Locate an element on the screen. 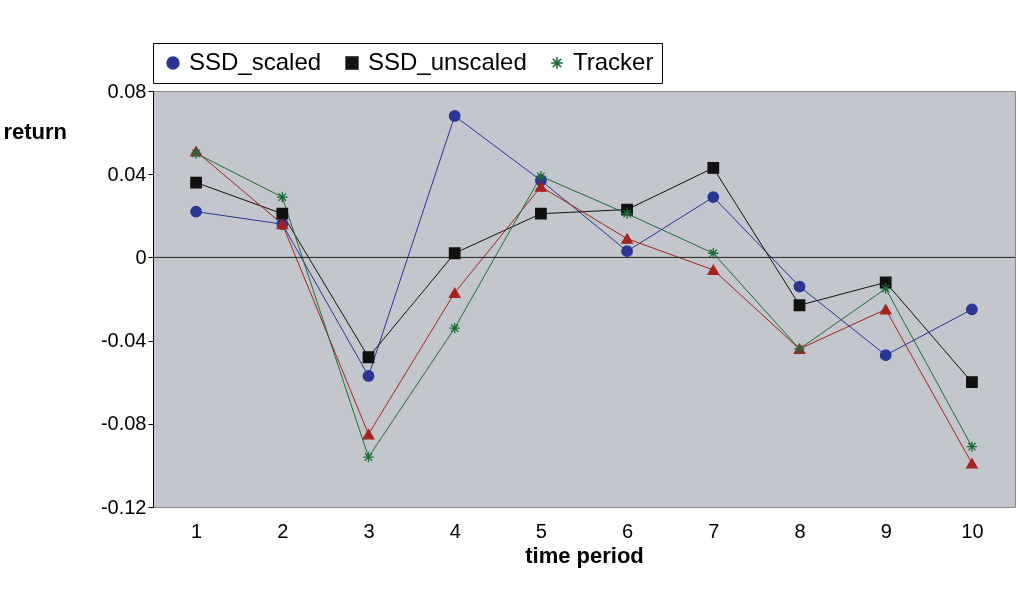 Image resolution: width=1020 pixels, height=599 pixels. x-tick-label: 2 is located at coordinates (283, 530).